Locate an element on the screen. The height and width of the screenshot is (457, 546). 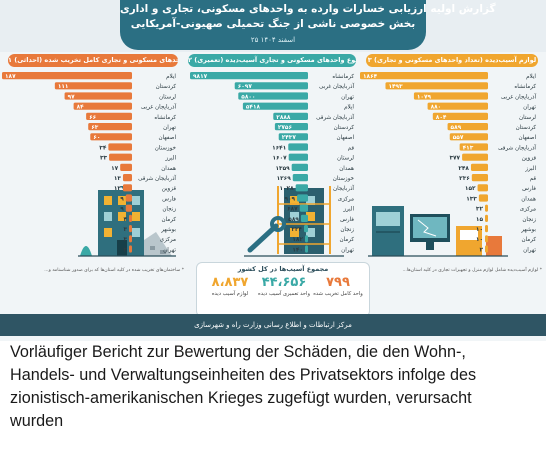
value-label-p1-16: ۳ is located at coordinates (125, 239).